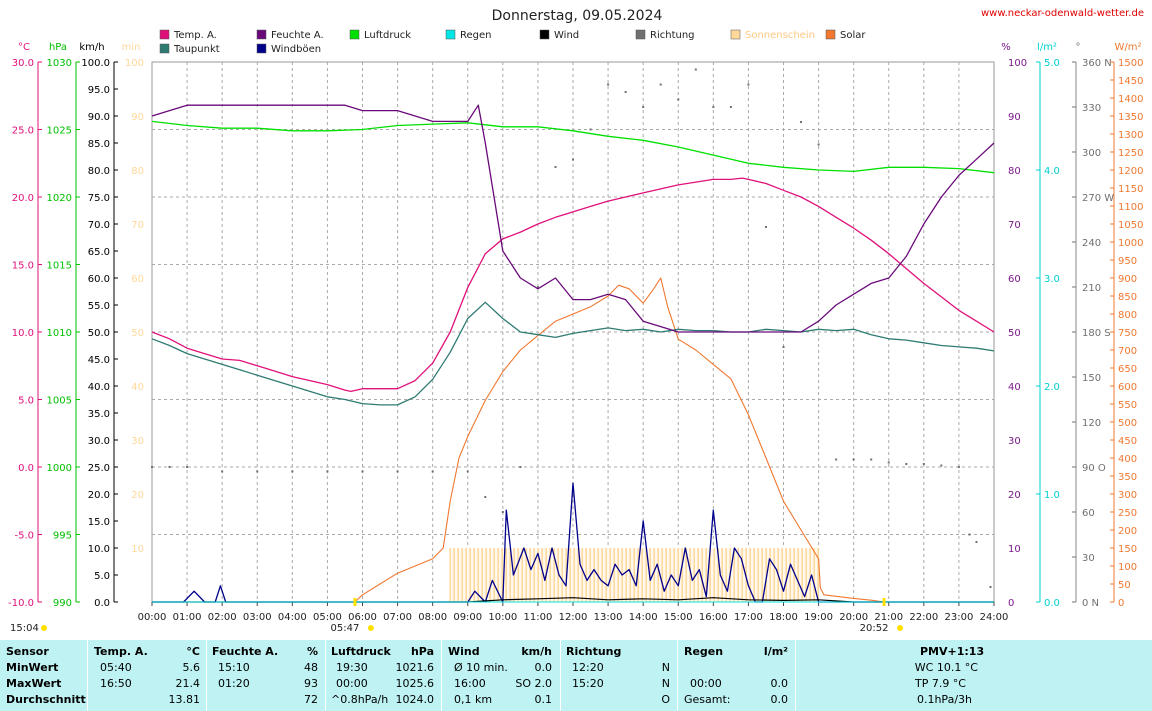 This screenshot has width=1152, height=711. I want to click on tick-humidity: 80, so click(1014, 171).